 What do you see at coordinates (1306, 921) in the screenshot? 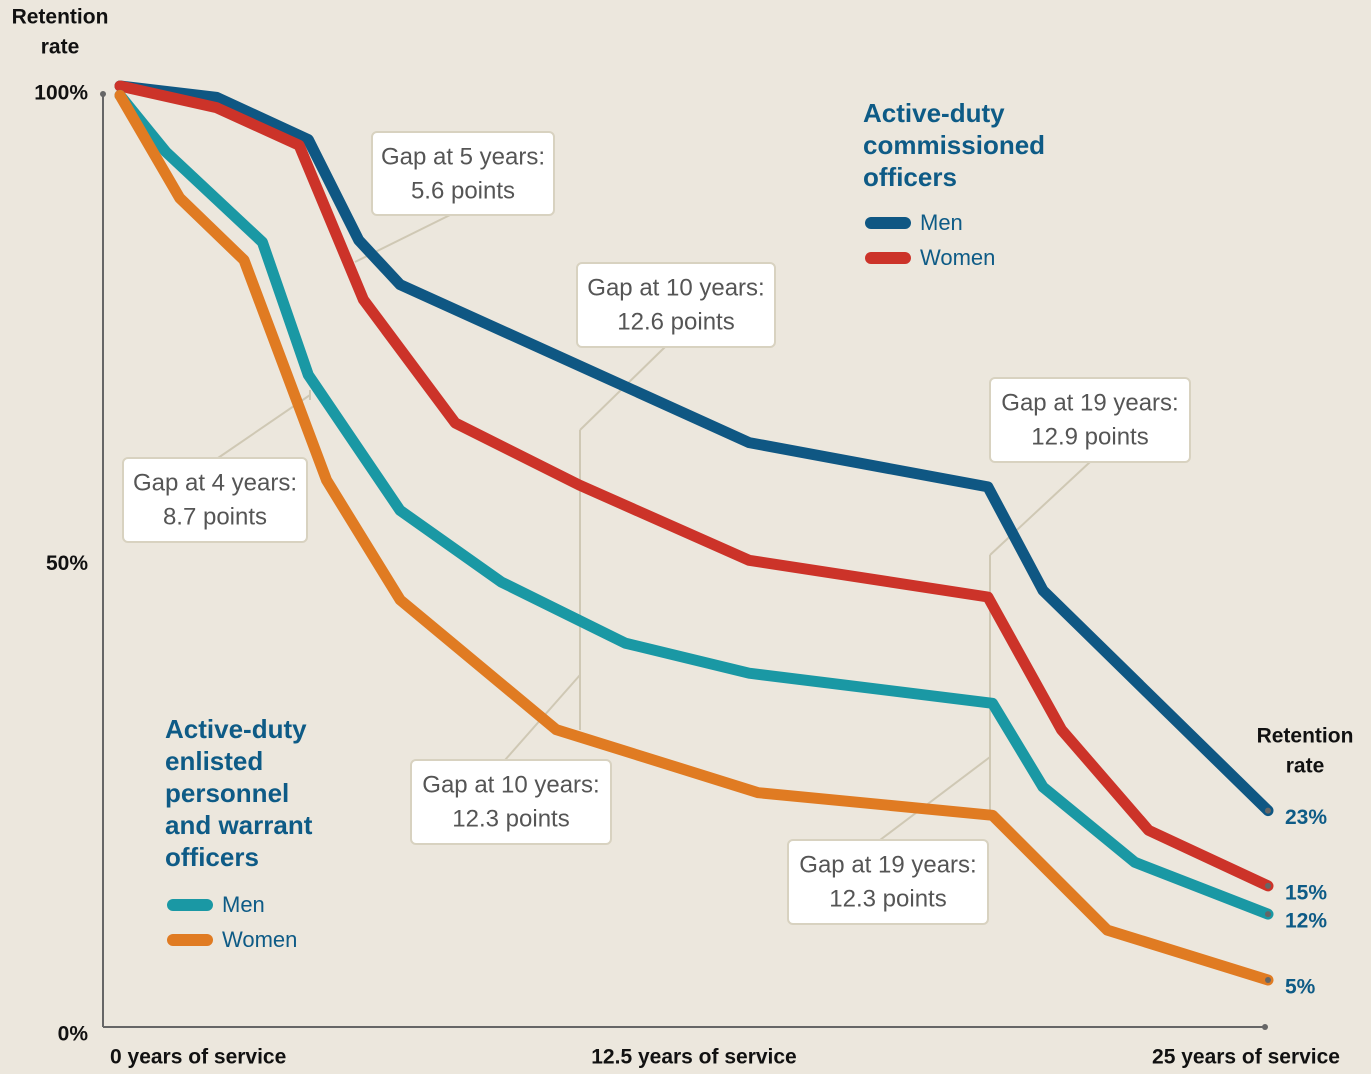
I see `value-label: 12%` at bounding box center [1306, 921].